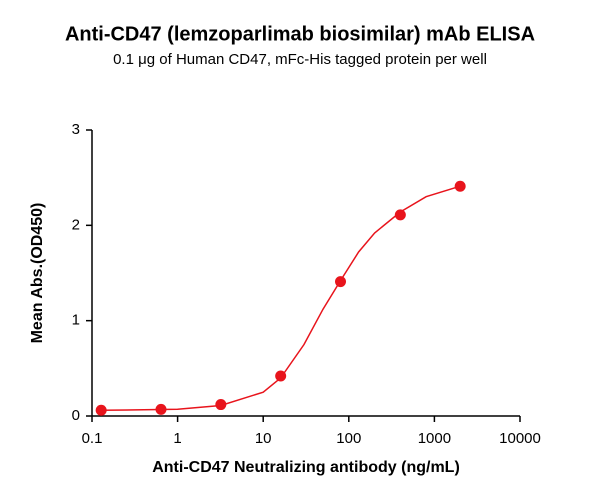  What do you see at coordinates (76, 415) in the screenshot?
I see `y-tick-label: 0` at bounding box center [76, 415].